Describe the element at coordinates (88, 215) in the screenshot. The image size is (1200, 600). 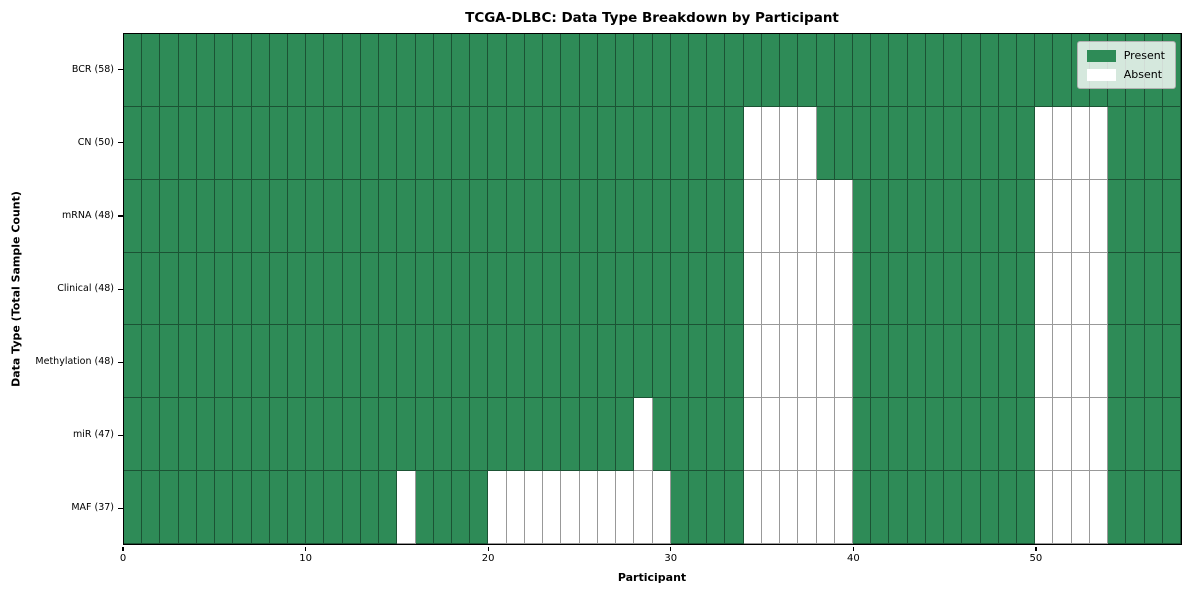
I see `y-tick-label: mRNA (48)` at that location.